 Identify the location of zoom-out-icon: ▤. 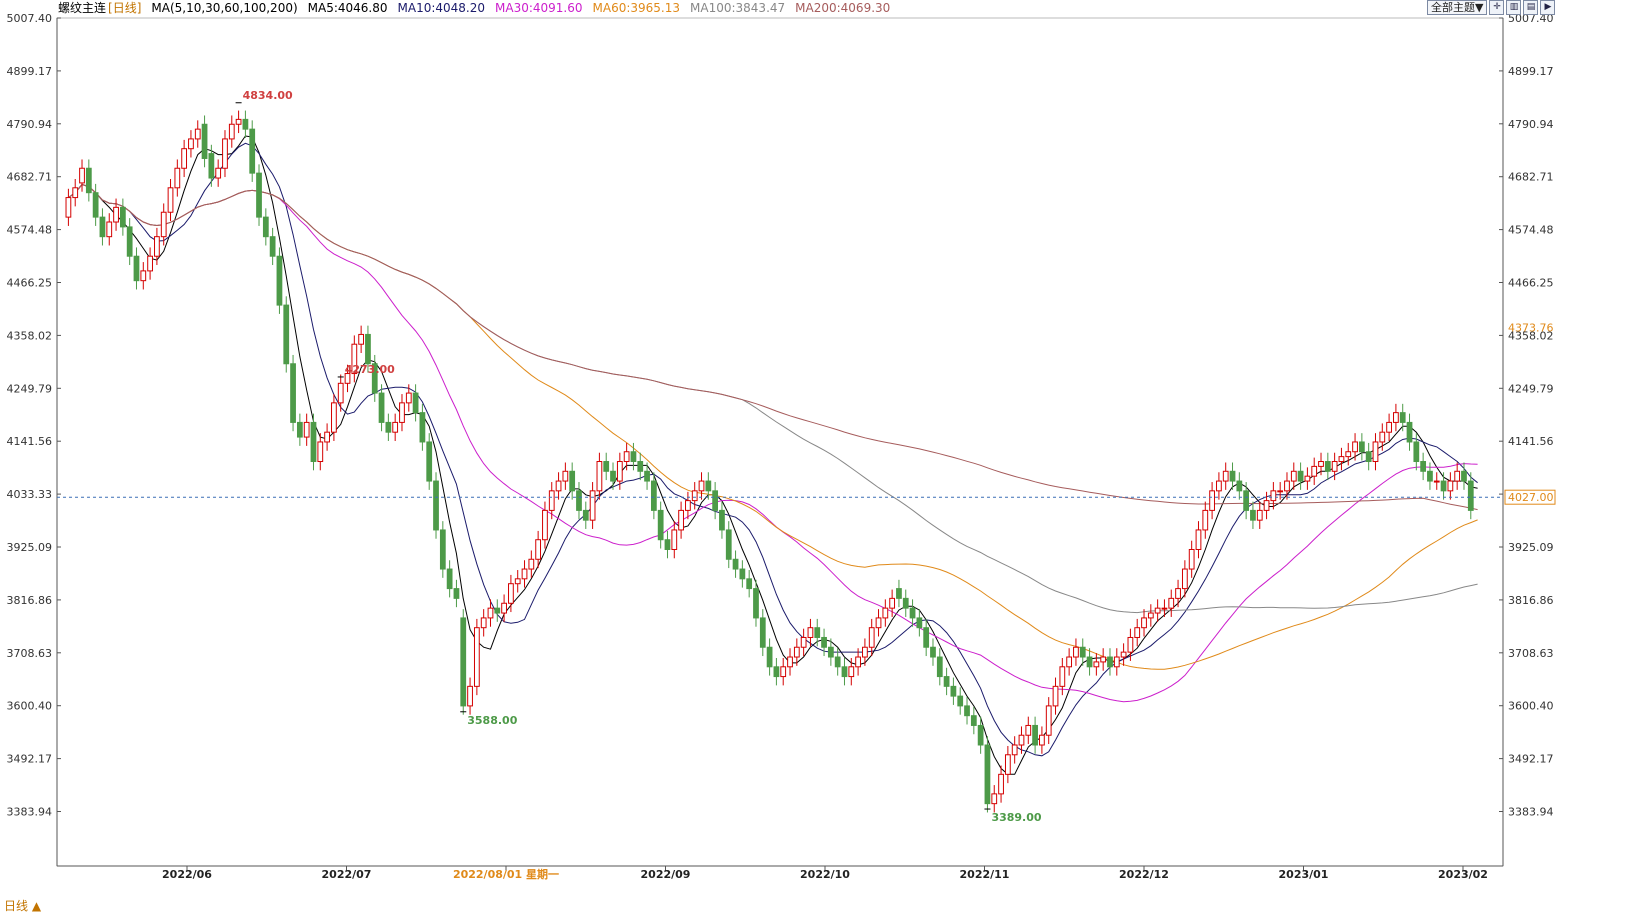
(1531, 7).